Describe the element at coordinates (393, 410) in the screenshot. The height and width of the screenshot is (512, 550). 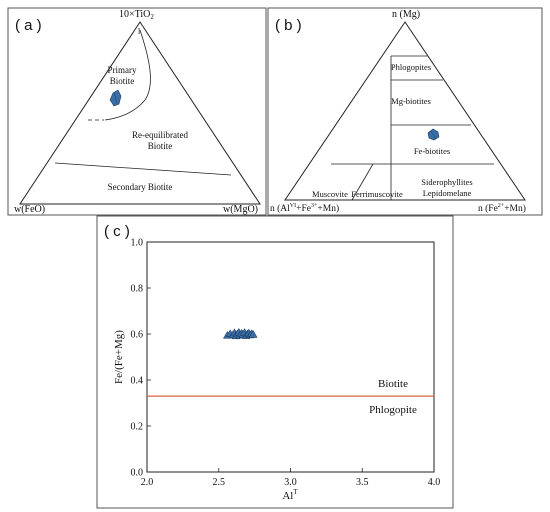
I see `panel-c-label-phlogopite: Phlogopite` at that location.